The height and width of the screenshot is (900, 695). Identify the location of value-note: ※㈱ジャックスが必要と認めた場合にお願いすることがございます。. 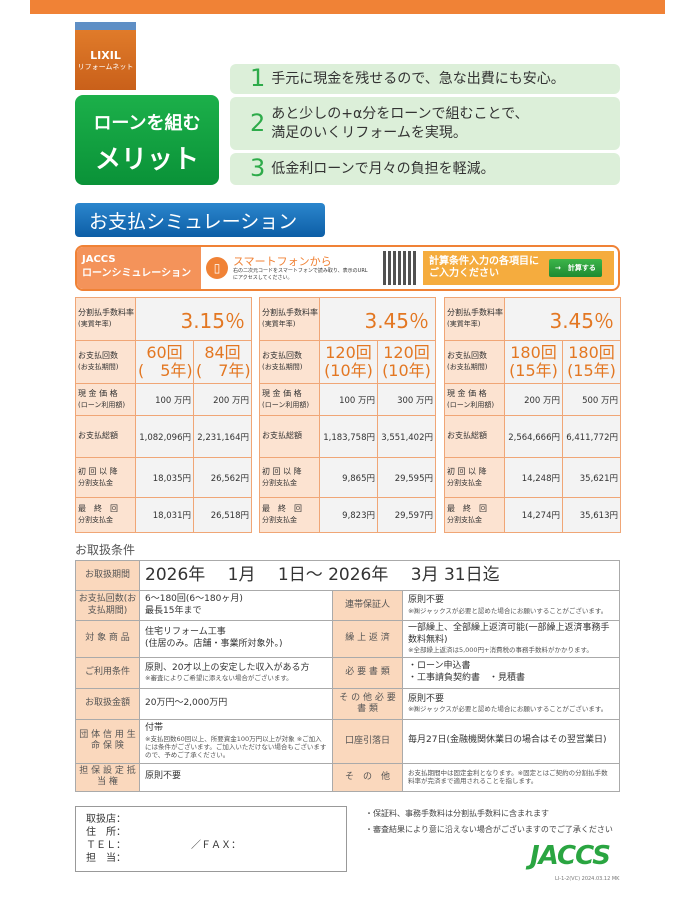
(508, 611).